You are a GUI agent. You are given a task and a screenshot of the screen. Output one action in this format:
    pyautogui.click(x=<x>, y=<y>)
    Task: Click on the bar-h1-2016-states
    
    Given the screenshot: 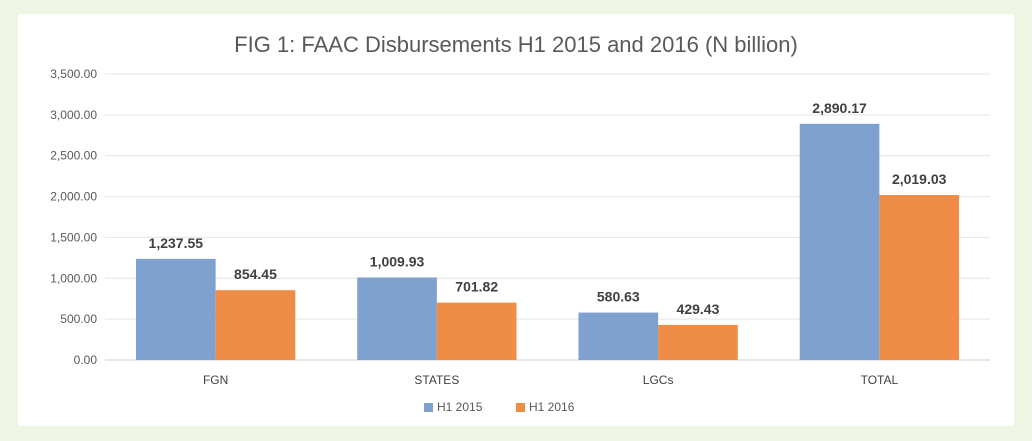 What is the action you would take?
    pyautogui.click(x=476, y=331)
    